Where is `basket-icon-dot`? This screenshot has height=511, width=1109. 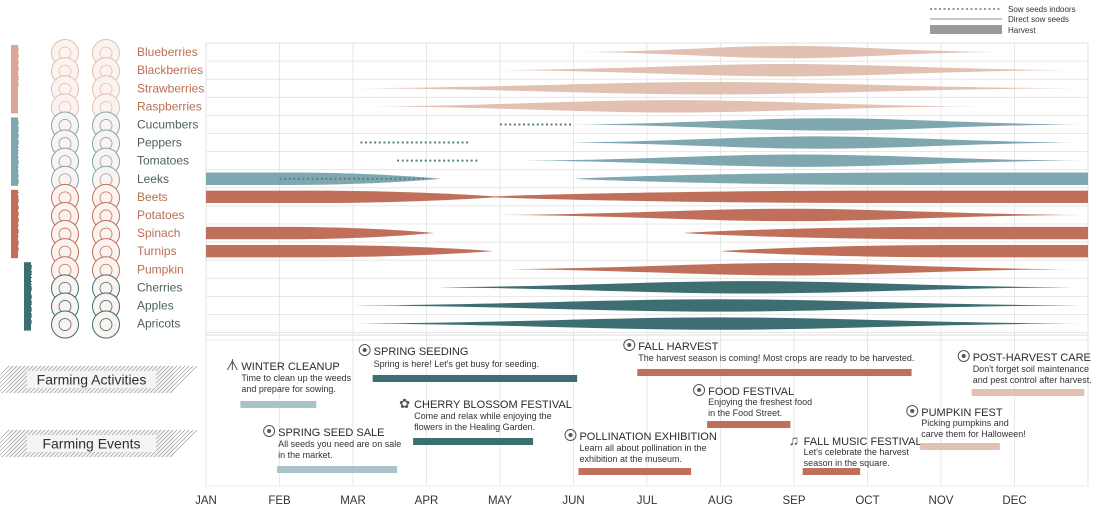 basket-icon-dot is located at coordinates (629, 345).